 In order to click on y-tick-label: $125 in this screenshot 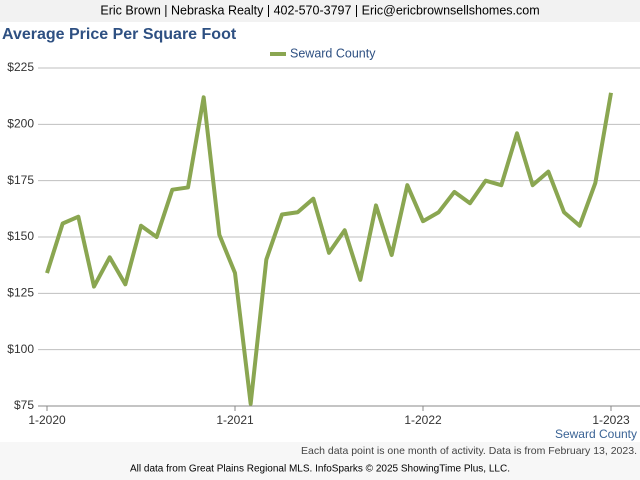, I will do `click(20, 293)`.